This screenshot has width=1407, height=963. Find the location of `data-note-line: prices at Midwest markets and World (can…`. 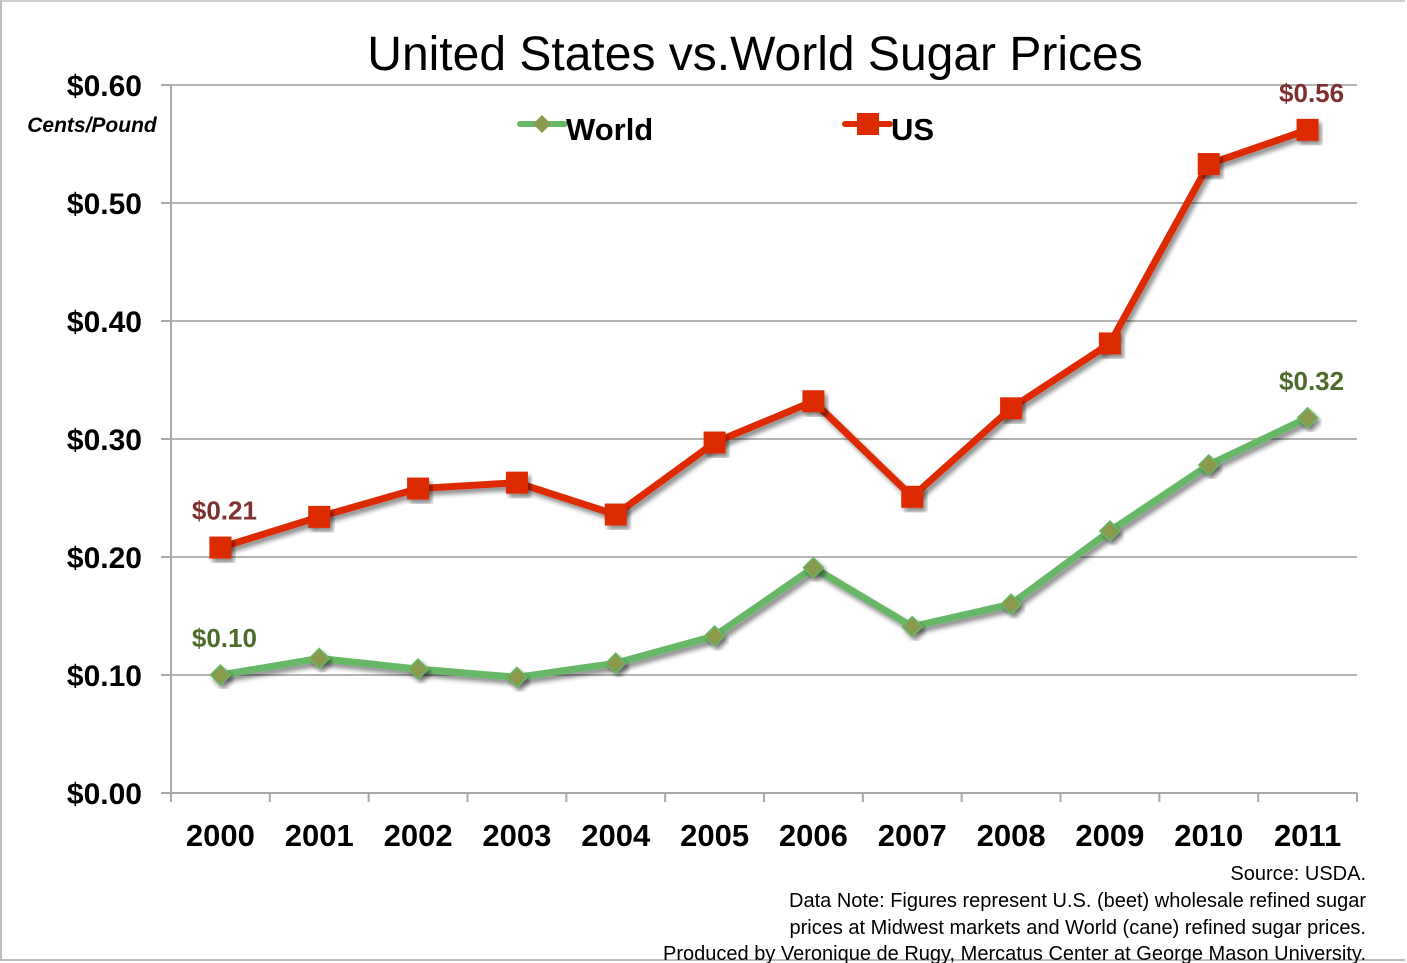

data-note-line: prices at Midwest markets and World (can… is located at coordinates (1077, 928).